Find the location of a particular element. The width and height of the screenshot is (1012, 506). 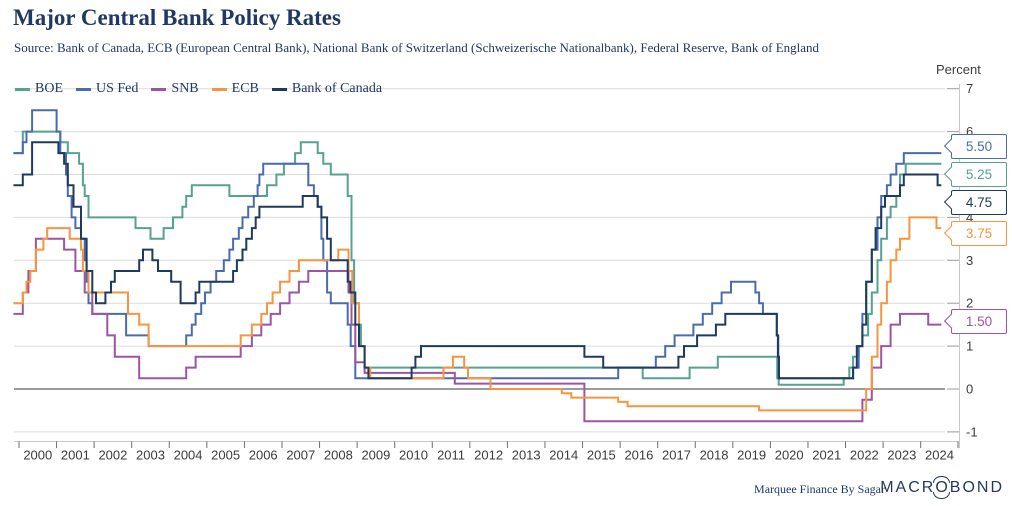

y-tick-label-2: 2 is located at coordinates (969, 303).